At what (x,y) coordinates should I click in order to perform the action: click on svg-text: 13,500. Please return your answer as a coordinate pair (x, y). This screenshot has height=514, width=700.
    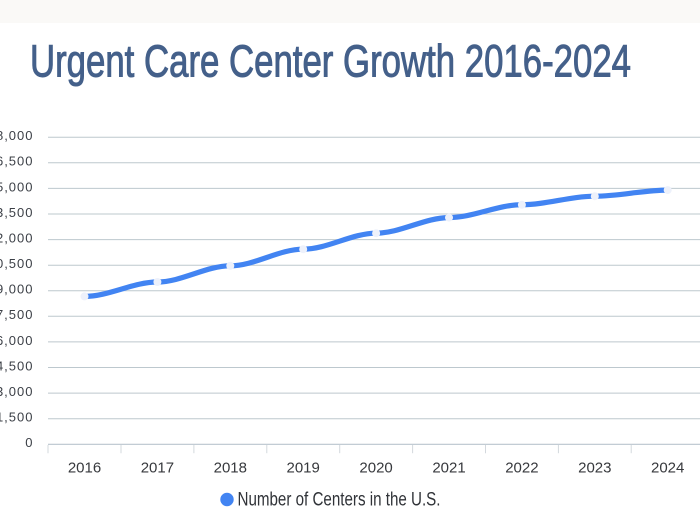
    Looking at the image, I should click on (17, 212).